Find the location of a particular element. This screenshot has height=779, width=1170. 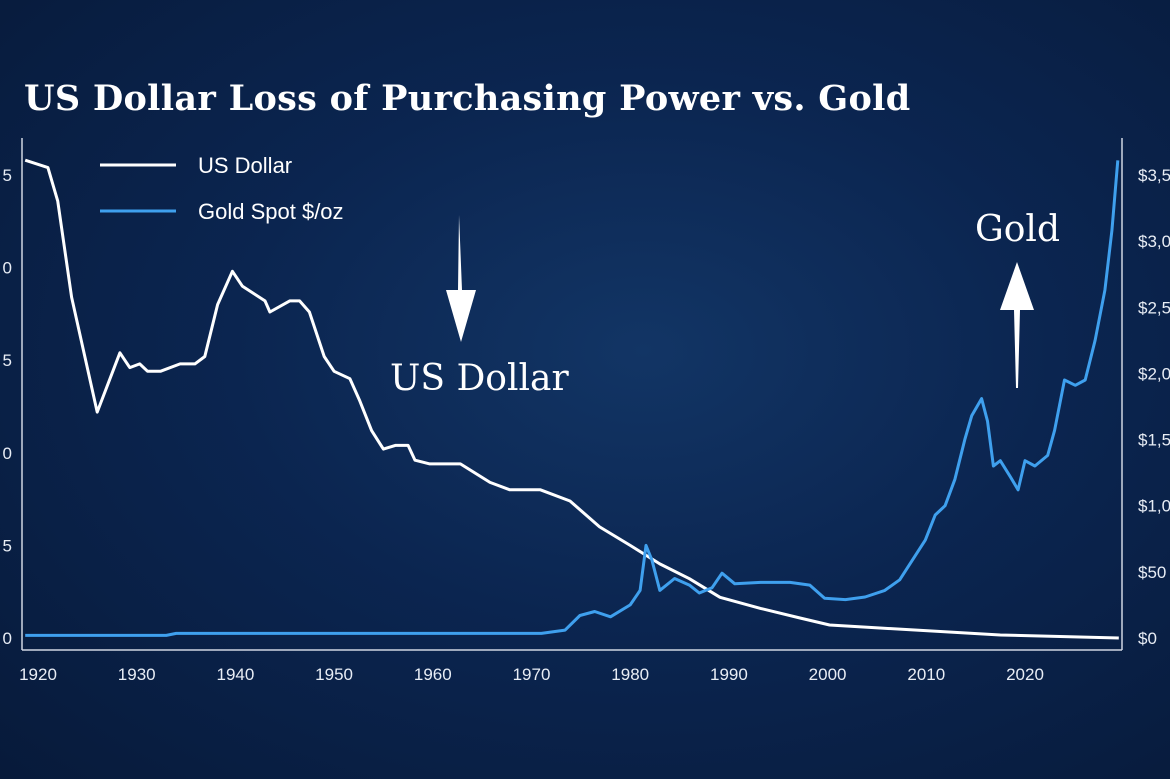

right-y-tick-label: $1,5 is located at coordinates (1154, 440).